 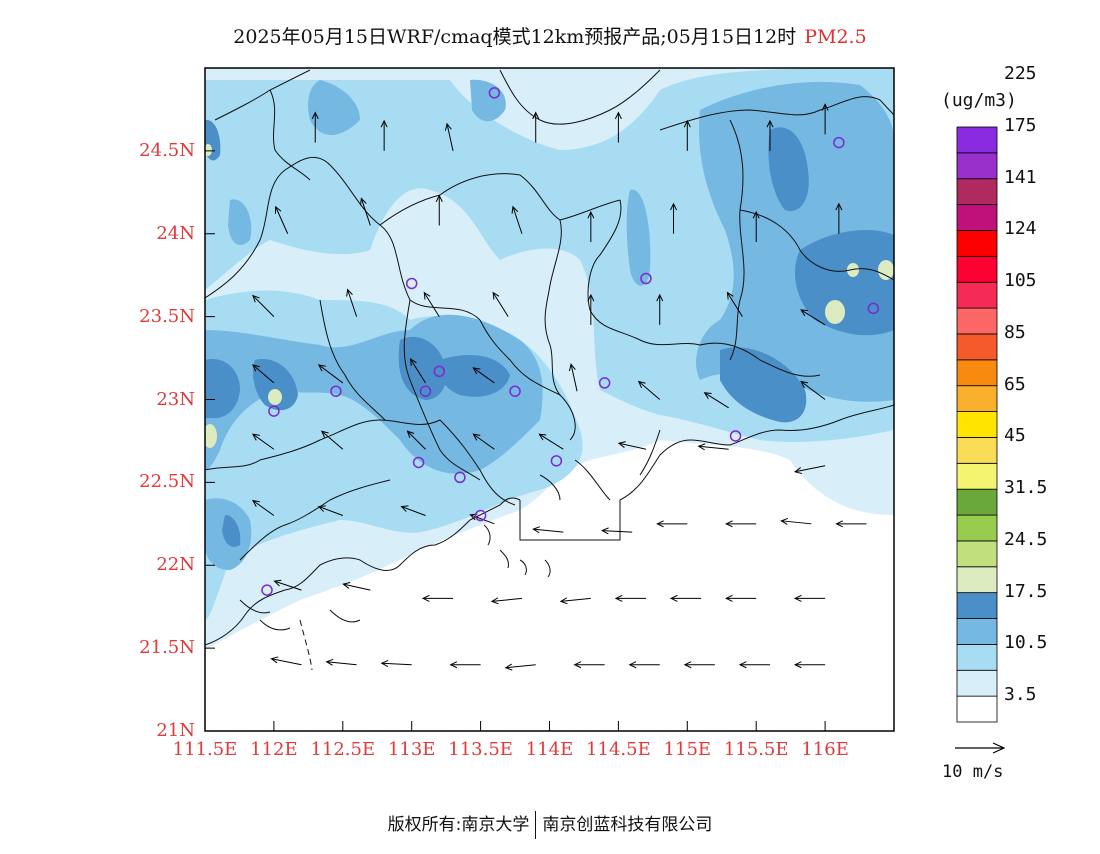 What do you see at coordinates (1020, 695) in the screenshot?
I see `colorbar-label: 3.5` at bounding box center [1020, 695].